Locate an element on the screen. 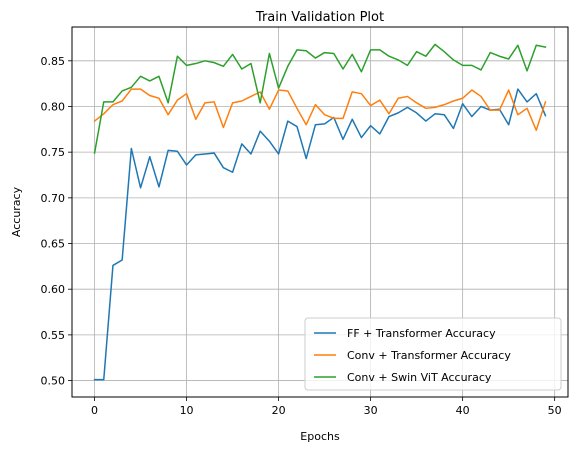  y-tick-label: 0.75 is located at coordinates (53, 152).